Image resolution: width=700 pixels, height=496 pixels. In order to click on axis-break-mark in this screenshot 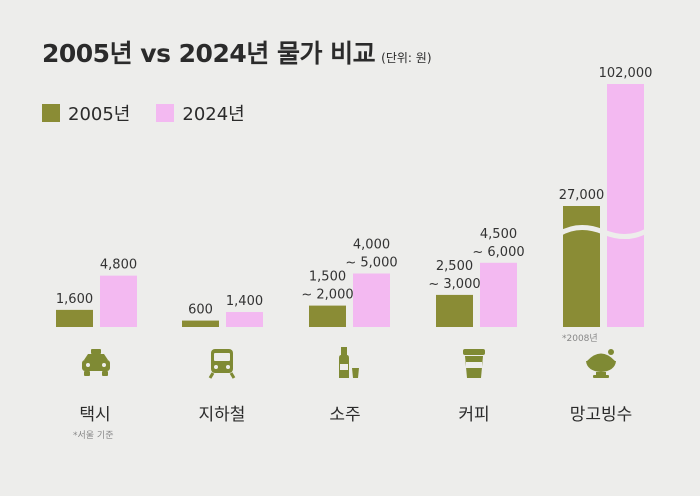, I will do `click(603, 232)`.